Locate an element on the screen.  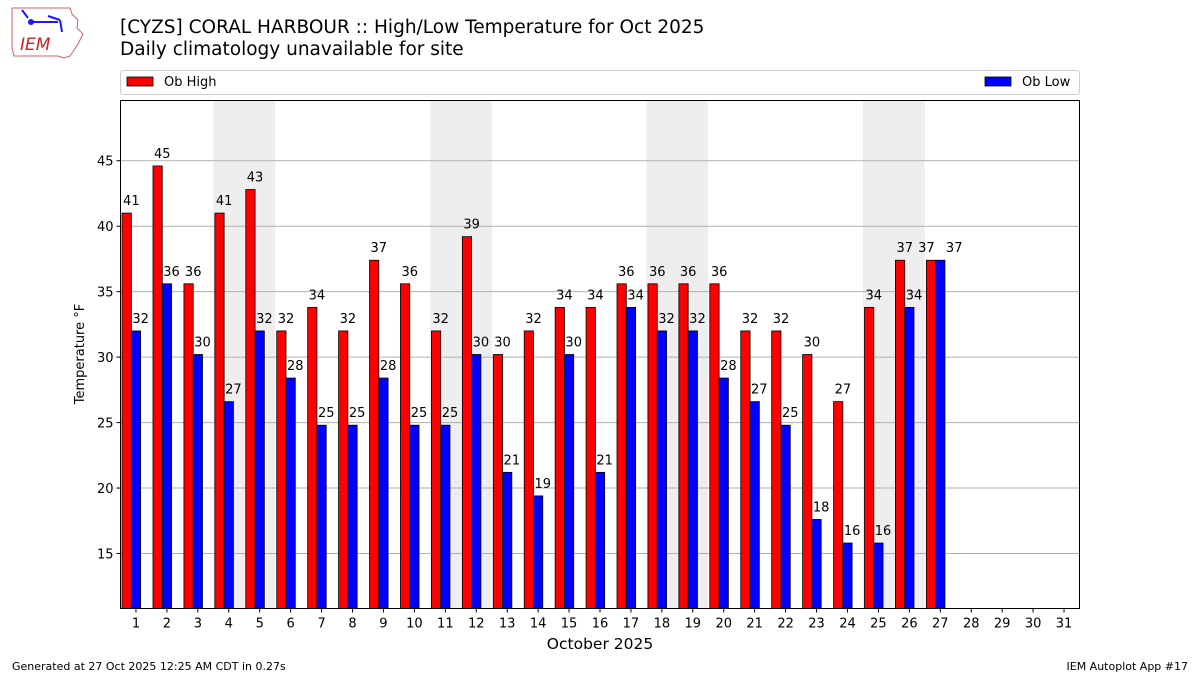
bar-label-high: 41 is located at coordinates (131, 201).